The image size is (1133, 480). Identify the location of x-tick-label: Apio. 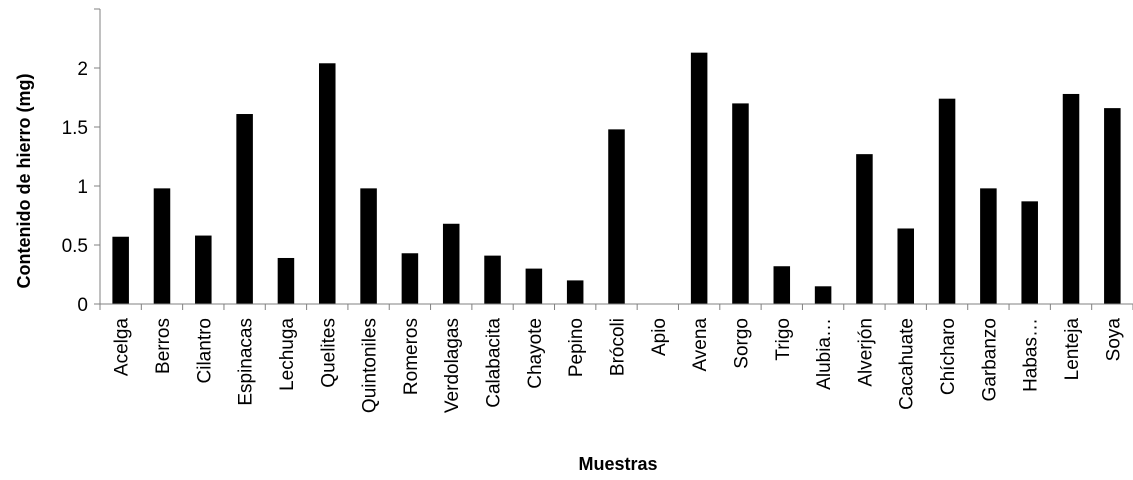
(659, 337).